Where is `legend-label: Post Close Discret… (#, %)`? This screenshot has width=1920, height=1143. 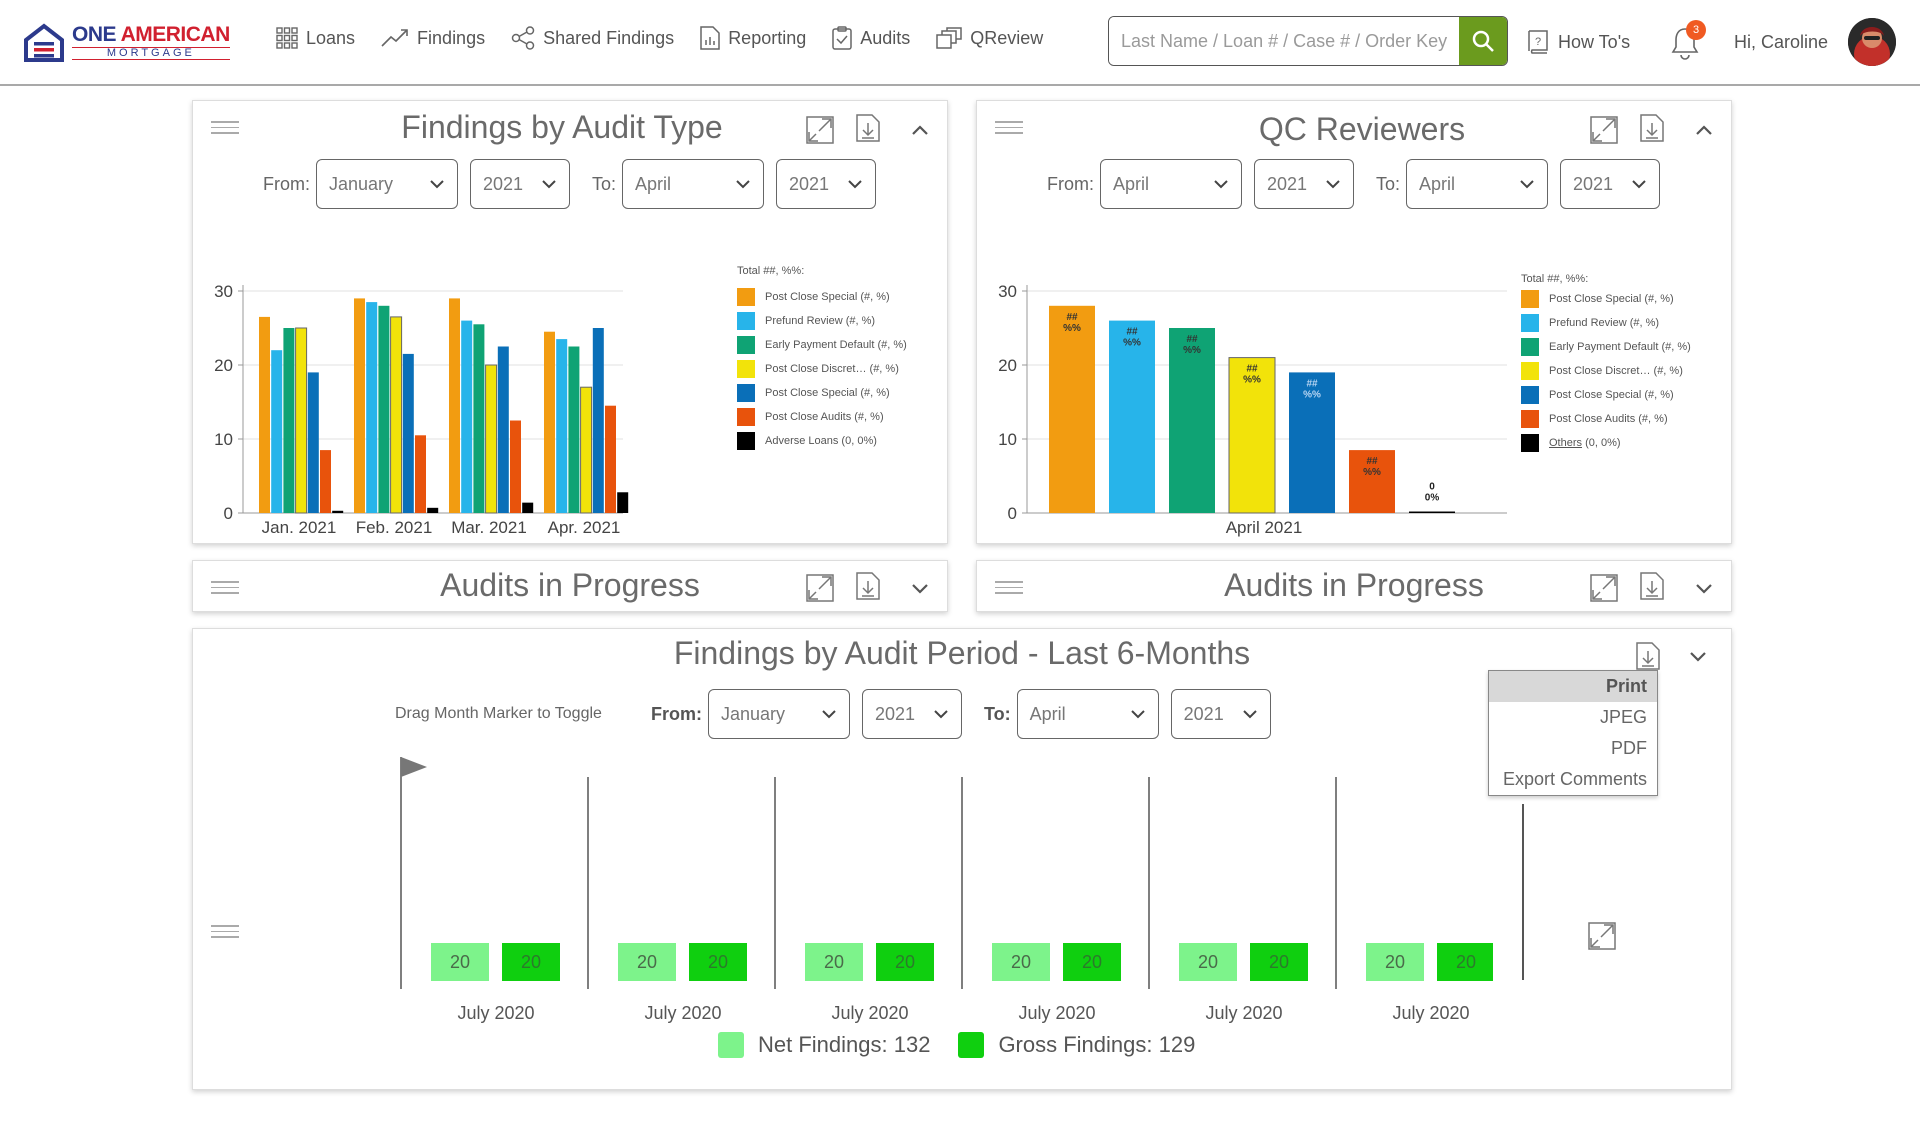 legend-label: Post Close Discret… (#, %) is located at coordinates (832, 369).